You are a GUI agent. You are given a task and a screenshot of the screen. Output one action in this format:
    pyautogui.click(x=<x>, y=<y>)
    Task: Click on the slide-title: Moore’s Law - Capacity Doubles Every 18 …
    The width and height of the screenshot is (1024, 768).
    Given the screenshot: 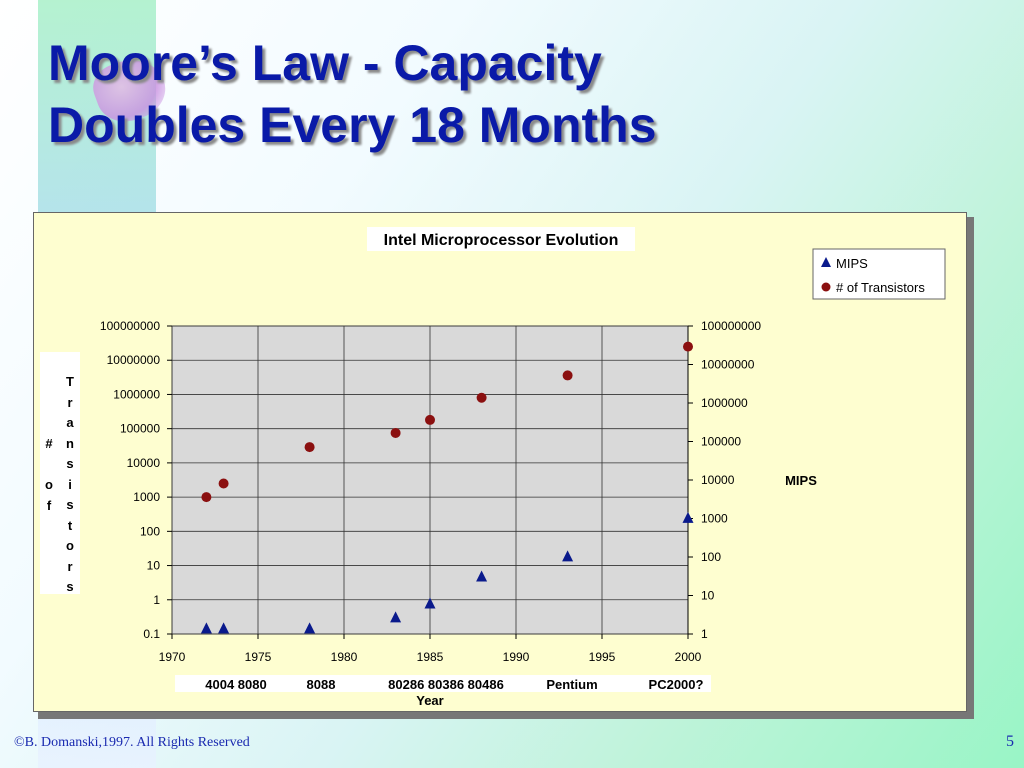 What is the action you would take?
    pyautogui.click(x=352, y=94)
    